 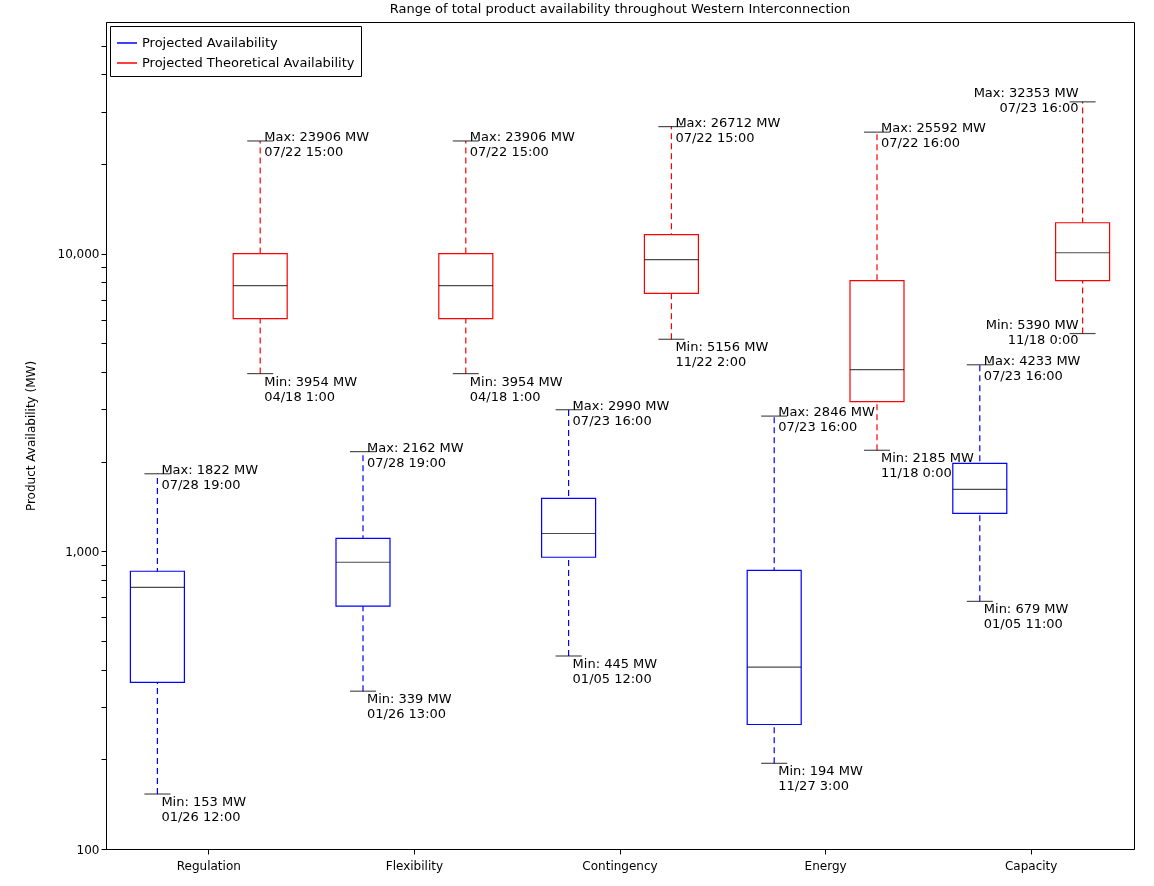 I want to click on annotation: Max: 2990 MW 07/23 16:00, so click(x=621, y=412).